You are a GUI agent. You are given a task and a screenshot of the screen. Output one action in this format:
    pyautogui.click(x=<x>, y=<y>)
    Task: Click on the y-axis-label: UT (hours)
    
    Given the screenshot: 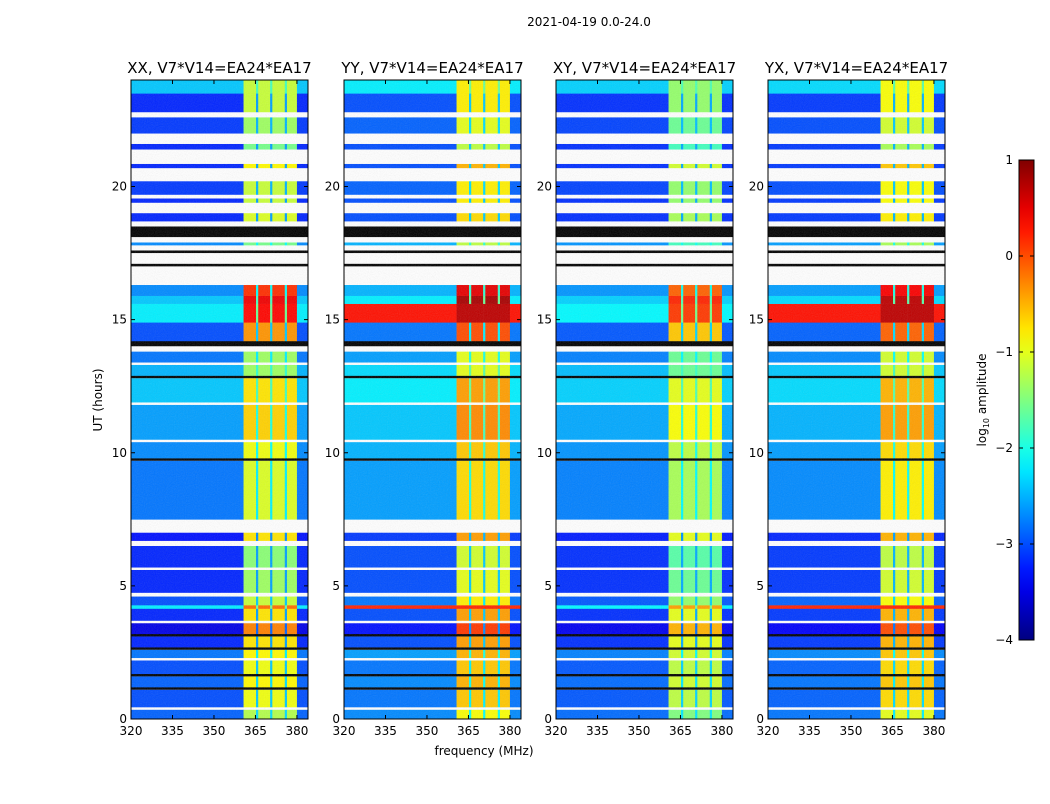 What is the action you would take?
    pyautogui.click(x=98, y=399)
    